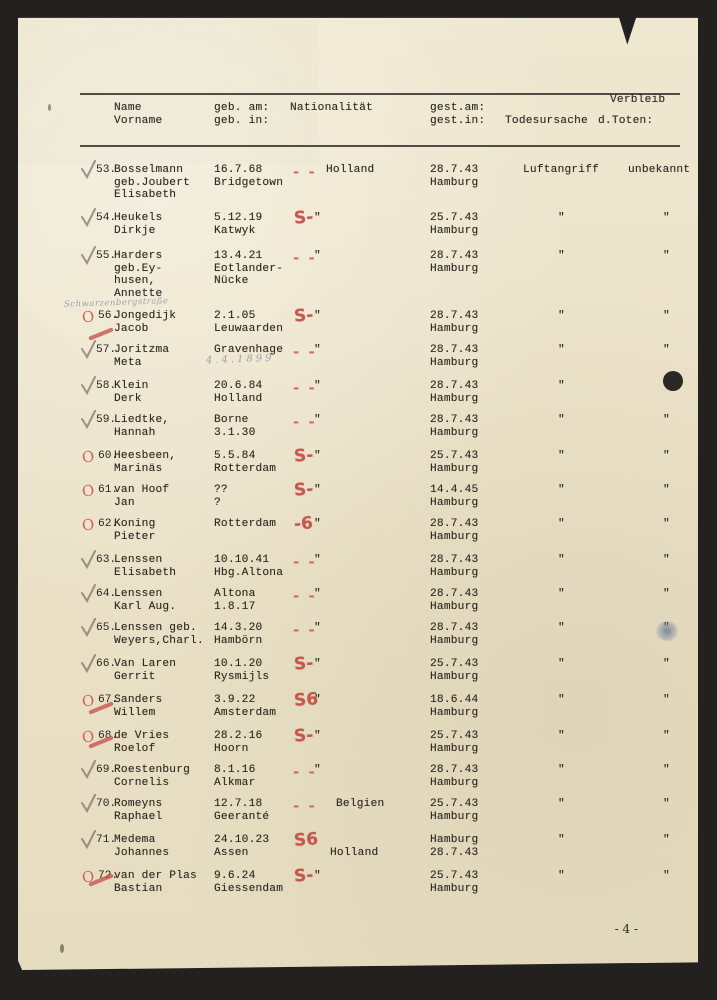 This screenshot has height=1000, width=717. What do you see at coordinates (638, 100) in the screenshot?
I see `header-whereabouts-line1: Verbleib` at bounding box center [638, 100].